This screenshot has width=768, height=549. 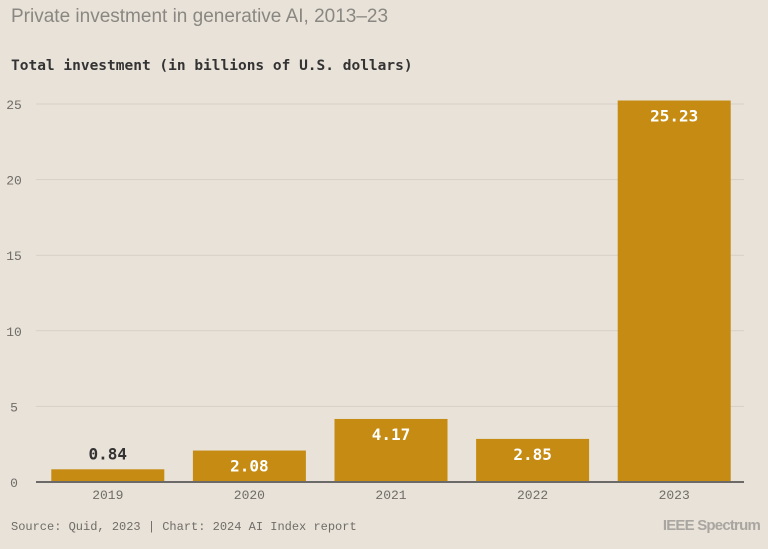 What do you see at coordinates (14, 105) in the screenshot?
I see `y-tick-label: 25` at bounding box center [14, 105].